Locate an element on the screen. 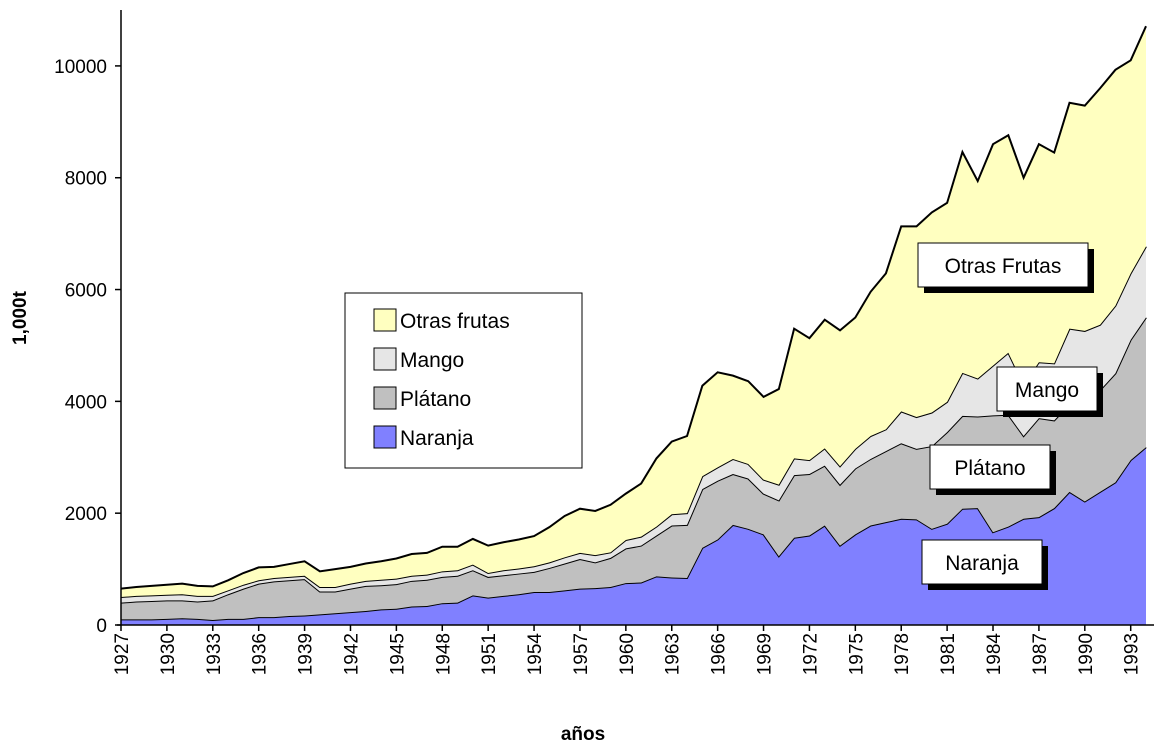 The image size is (1154, 746). x-tick-label: 1951 is located at coordinates (489, 654).